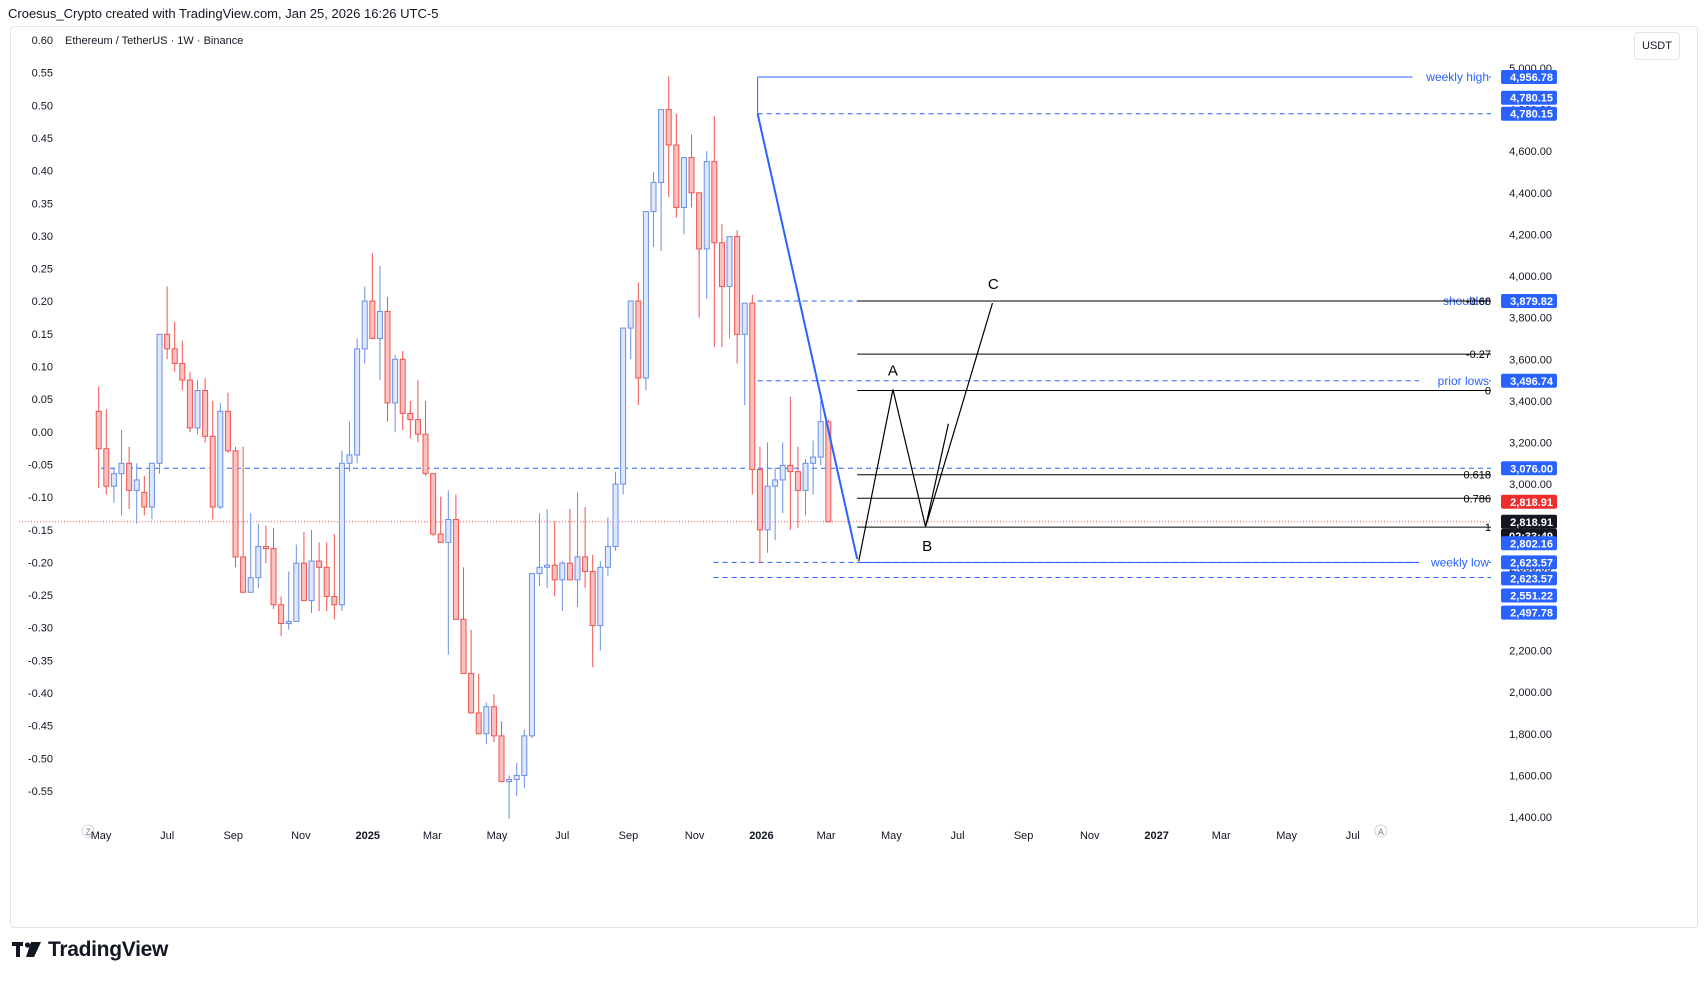  Describe the element at coordinates (1478, 355) in the screenshot. I see `fib-level-label: -0.27` at that location.